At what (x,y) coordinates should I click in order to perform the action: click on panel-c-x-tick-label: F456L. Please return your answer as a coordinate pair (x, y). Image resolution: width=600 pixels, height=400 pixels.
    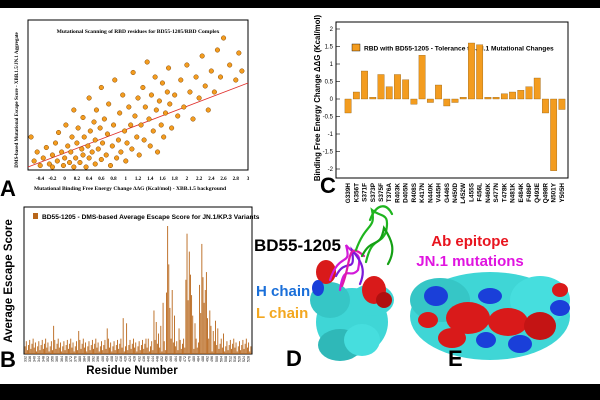
    Looking at the image, I should click on (480, 192).